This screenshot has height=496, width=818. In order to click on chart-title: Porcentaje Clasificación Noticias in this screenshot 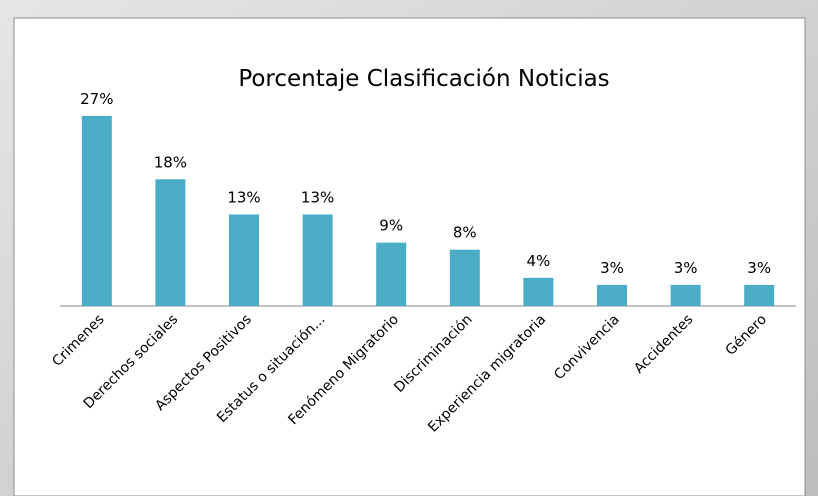, I will do `click(423, 79)`.